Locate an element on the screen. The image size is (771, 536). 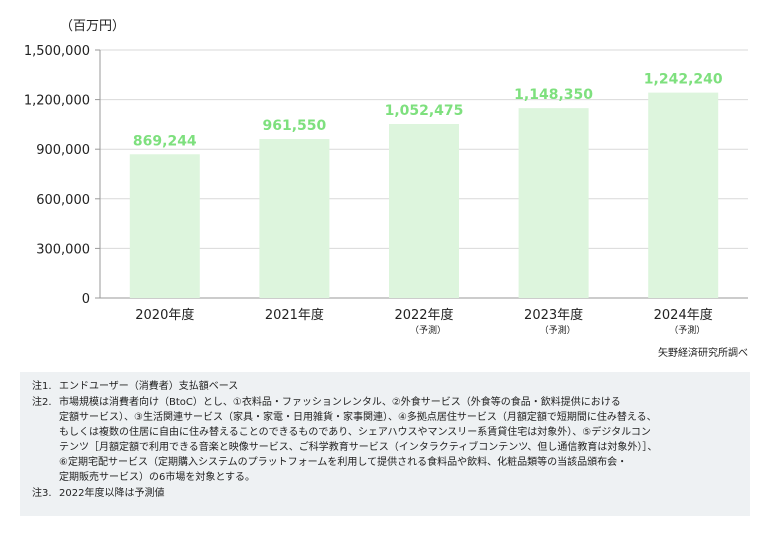
x-tick-label: 2021年度 is located at coordinates (294, 315).